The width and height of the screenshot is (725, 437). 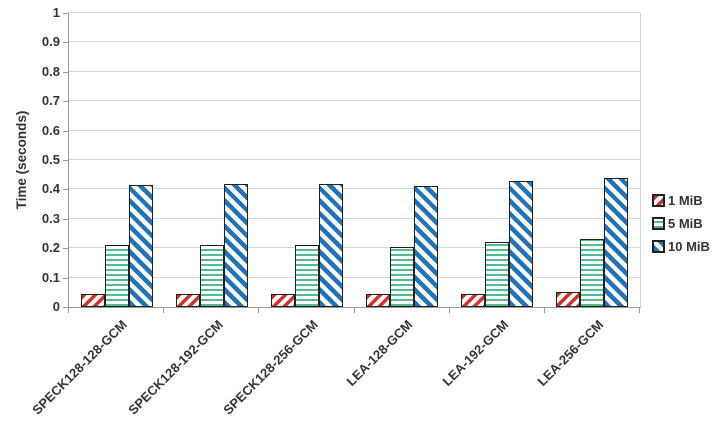 I want to click on bar-1-mib-lea-128-gcm, so click(x=378, y=300).